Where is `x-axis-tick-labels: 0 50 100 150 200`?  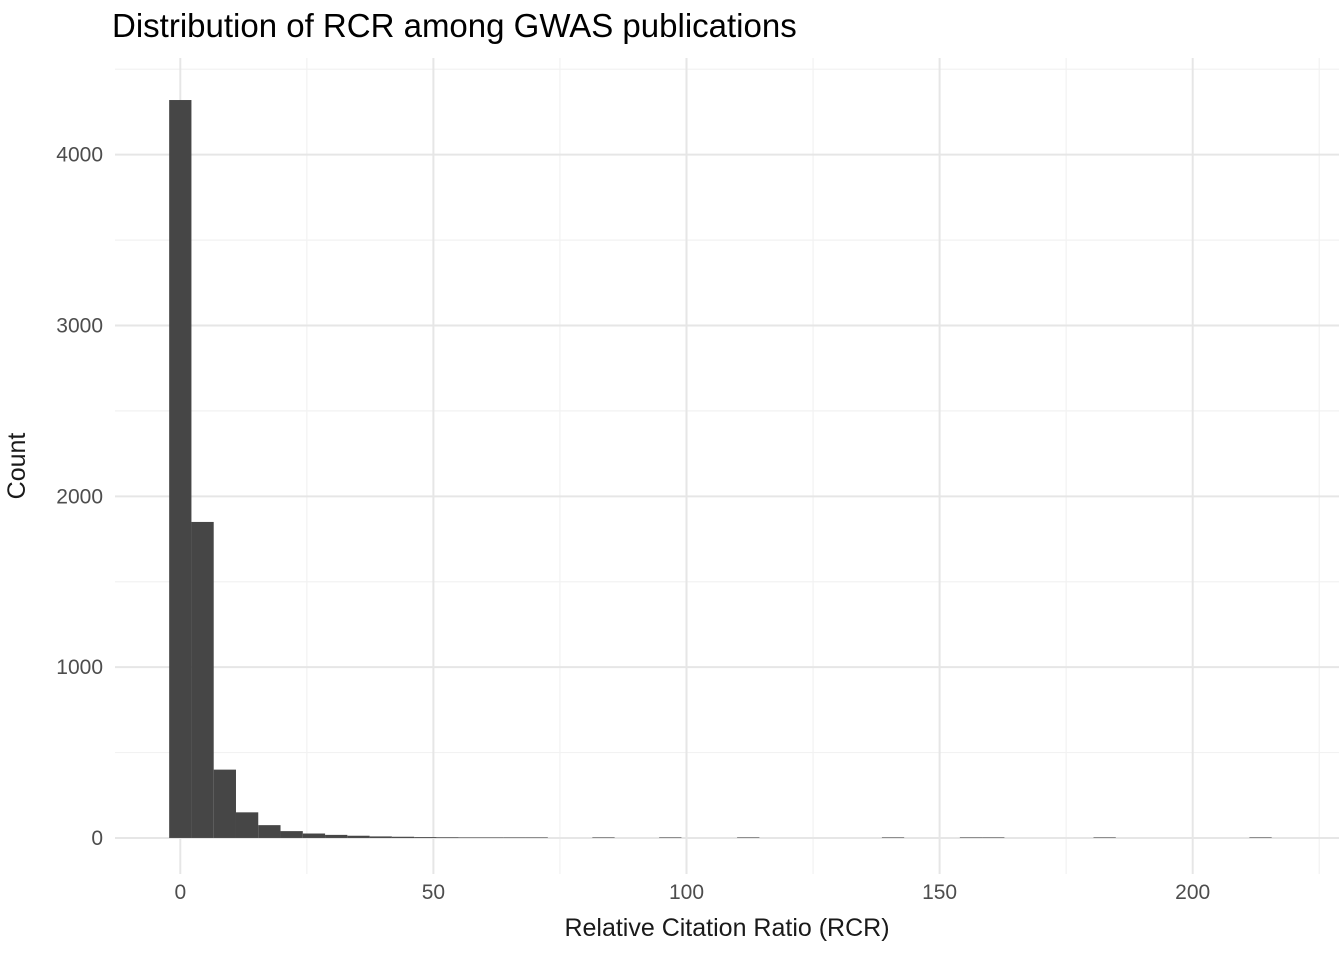 x-axis-tick-labels: 0 50 100 150 200 is located at coordinates (692, 892).